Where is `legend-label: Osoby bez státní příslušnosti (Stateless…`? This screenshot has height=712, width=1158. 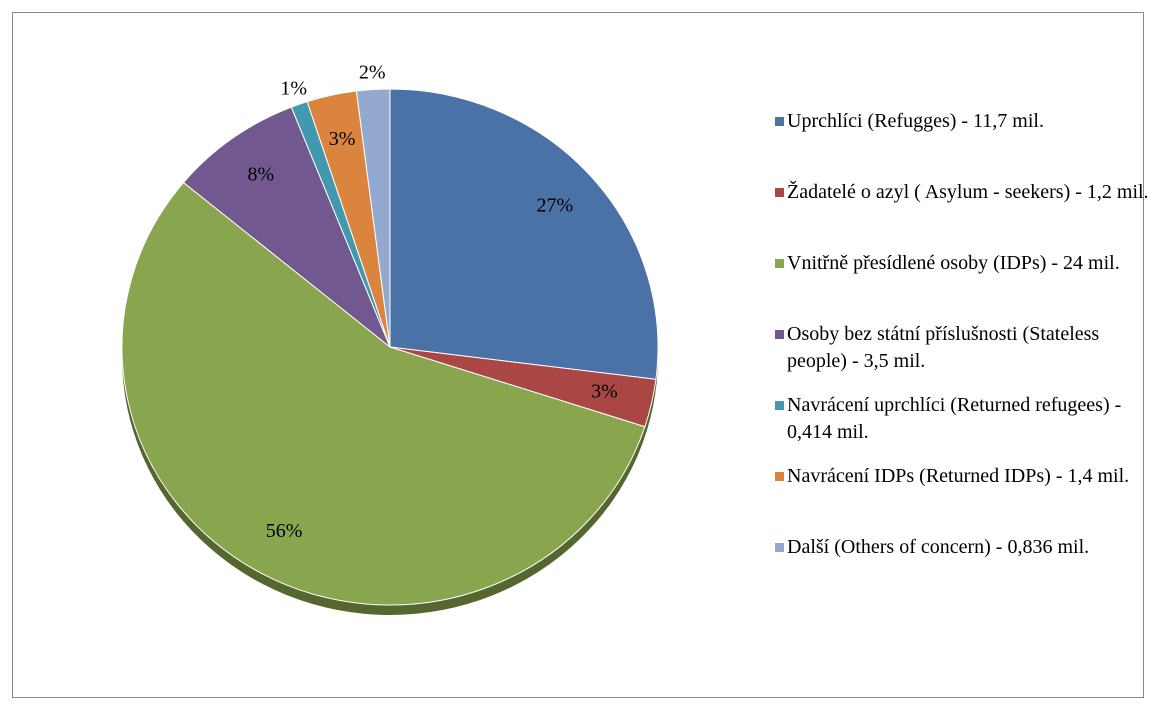
legend-label: Osoby bez státní příslušnosti (Stateless… is located at coordinates (943, 347).